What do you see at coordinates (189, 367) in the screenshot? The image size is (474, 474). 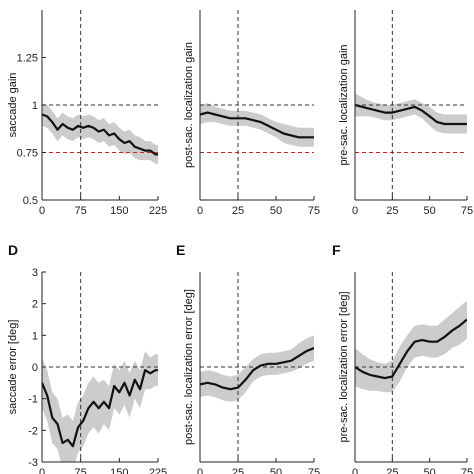 I see `y-axis-label: post-sac. localization error [deg]` at bounding box center [189, 367].